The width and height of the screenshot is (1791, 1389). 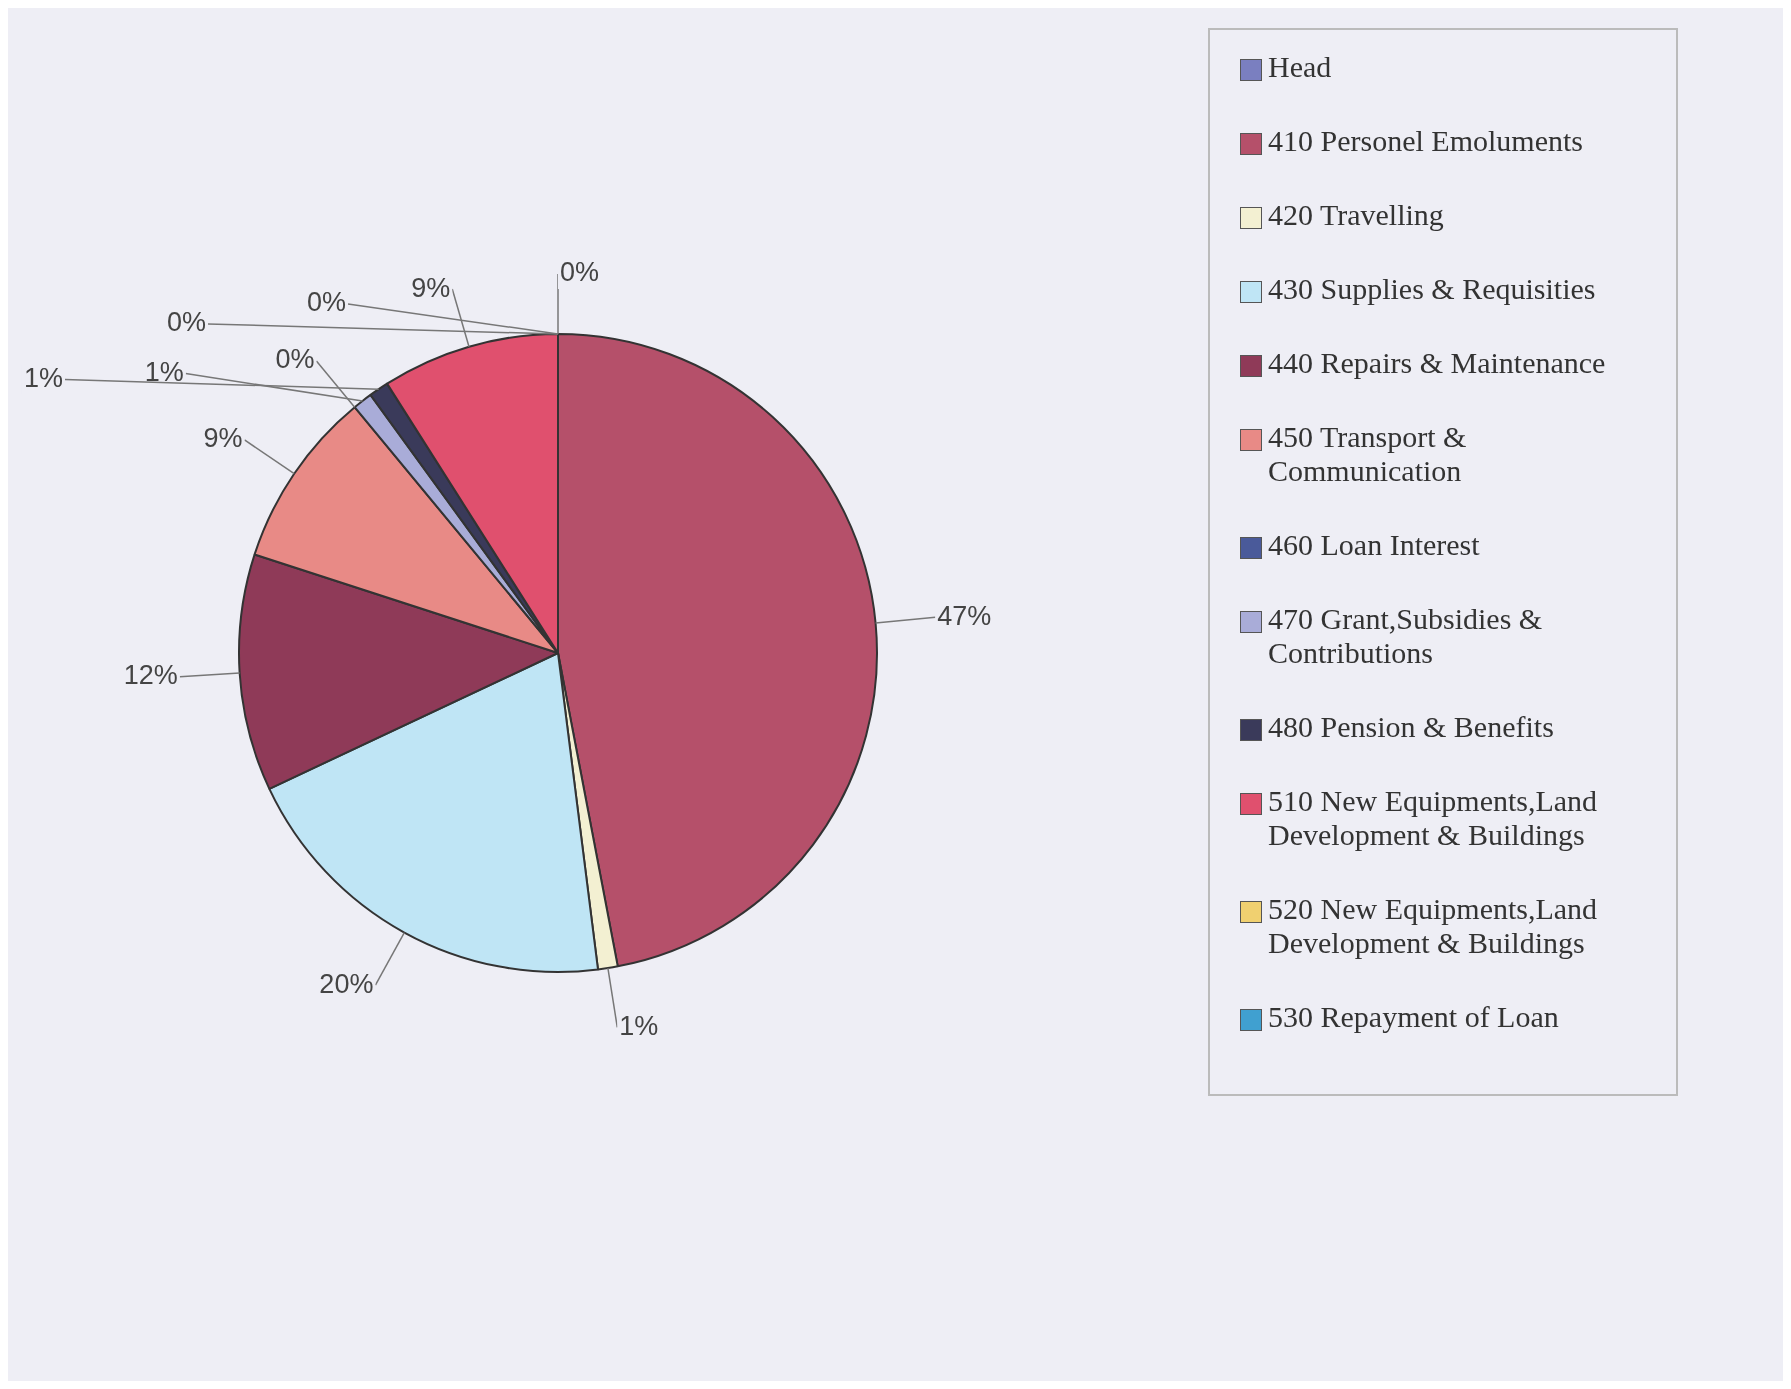 I want to click on legend-label: Head, so click(x=1300, y=67).